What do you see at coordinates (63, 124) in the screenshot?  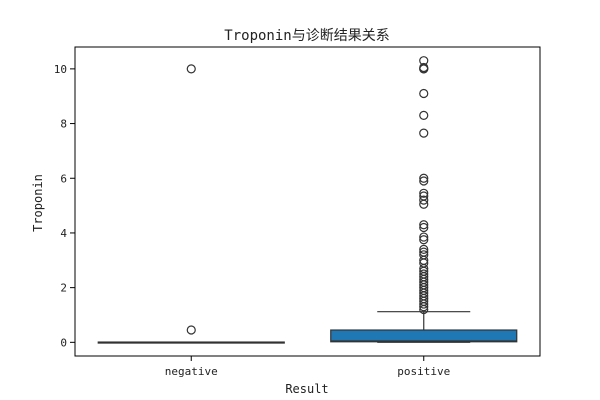 I see `y-tick-label: 8` at bounding box center [63, 124].